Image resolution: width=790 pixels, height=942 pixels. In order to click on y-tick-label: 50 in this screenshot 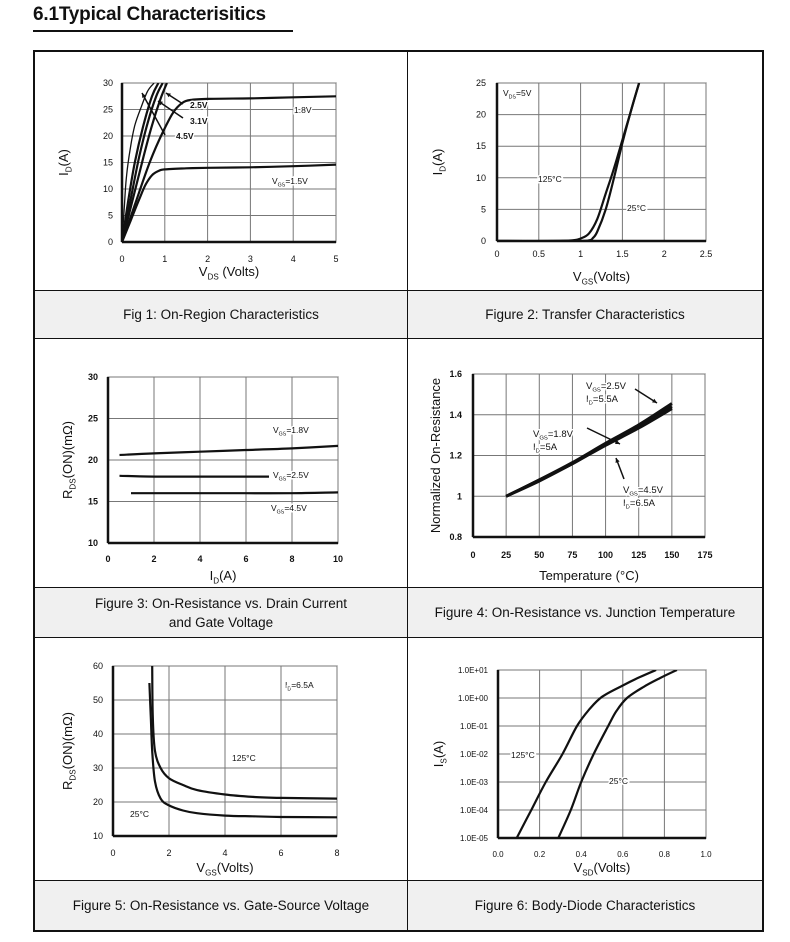, I will do `click(98, 700)`.